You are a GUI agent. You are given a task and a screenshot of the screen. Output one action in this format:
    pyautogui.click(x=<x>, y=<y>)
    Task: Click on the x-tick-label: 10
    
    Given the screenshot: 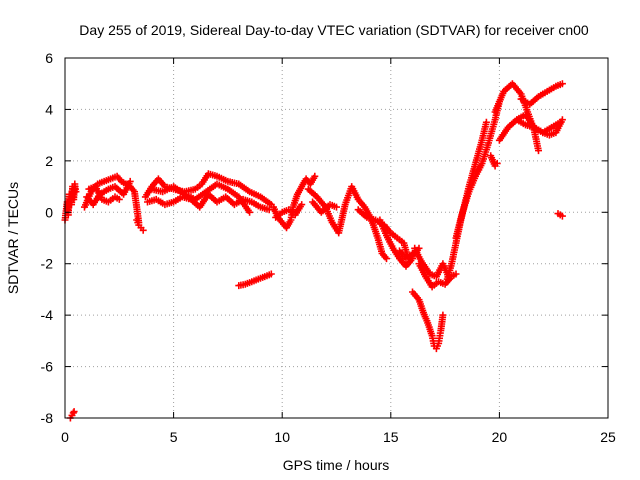 What is the action you would take?
    pyautogui.click(x=282, y=437)
    